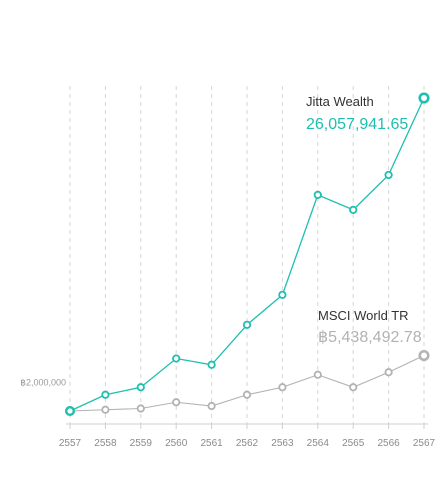 The width and height of the screenshot is (440, 496). Describe the element at coordinates (363, 315) in the screenshot. I see `series-name-label: MSCI World TR` at that location.